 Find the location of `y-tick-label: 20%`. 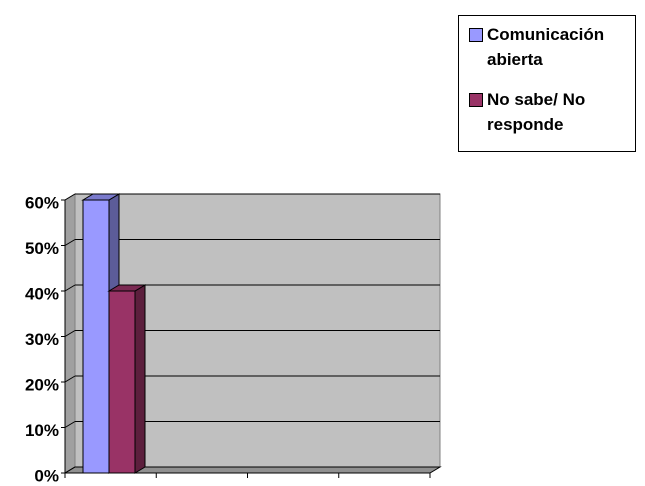

y-tick-label: 20% is located at coordinates (42, 384).